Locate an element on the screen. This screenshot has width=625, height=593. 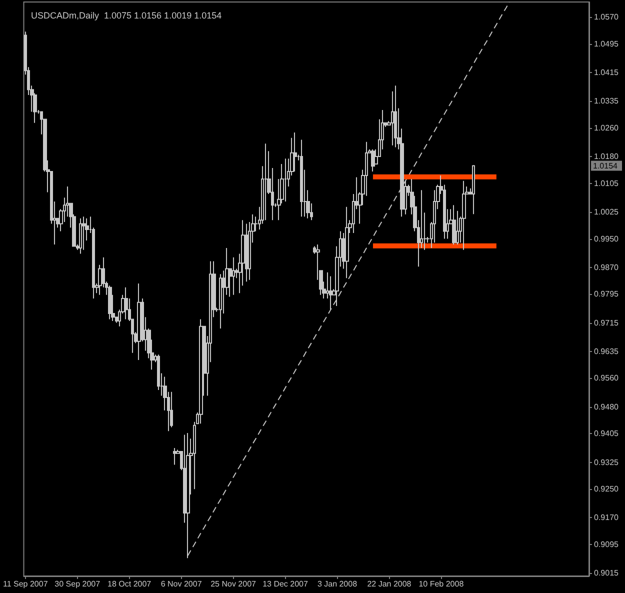
y-tick-label: 0.9480 is located at coordinates (607, 407).